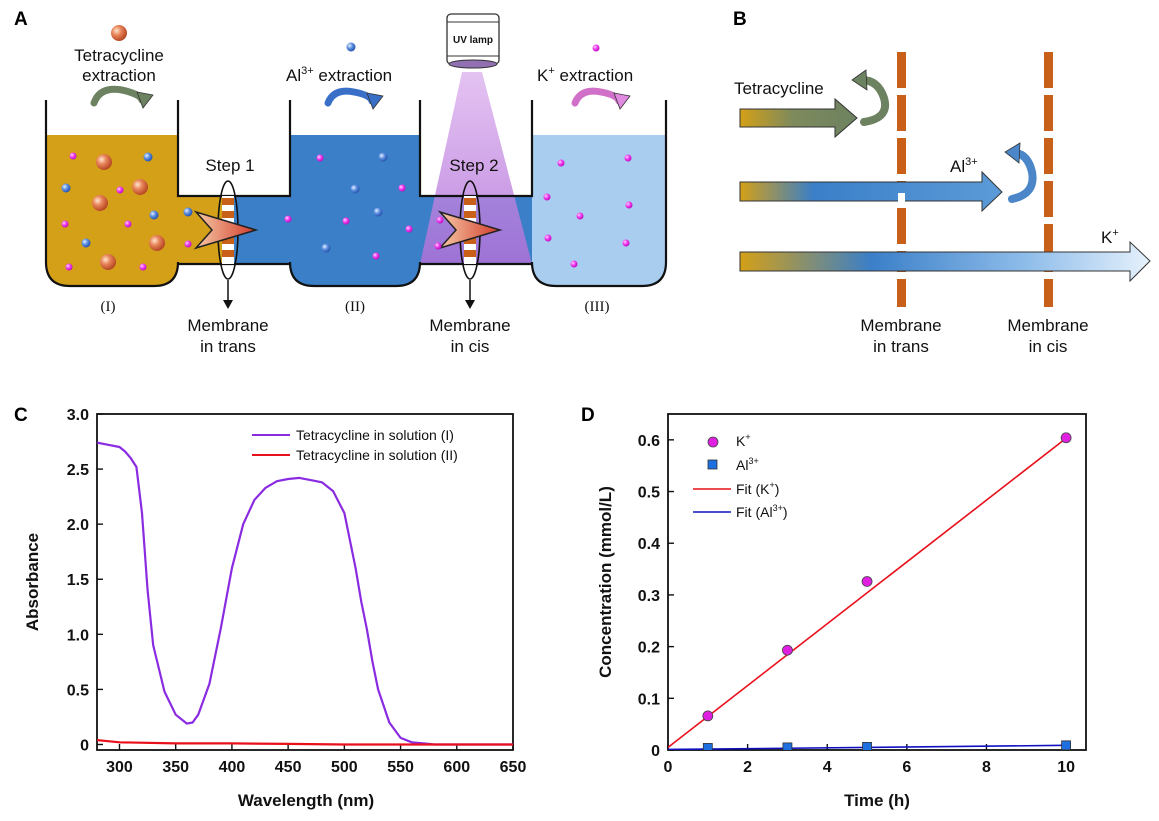  What do you see at coordinates (118, 96) in the screenshot?
I see `tetracycline-curl-arrow` at bounding box center [118, 96].